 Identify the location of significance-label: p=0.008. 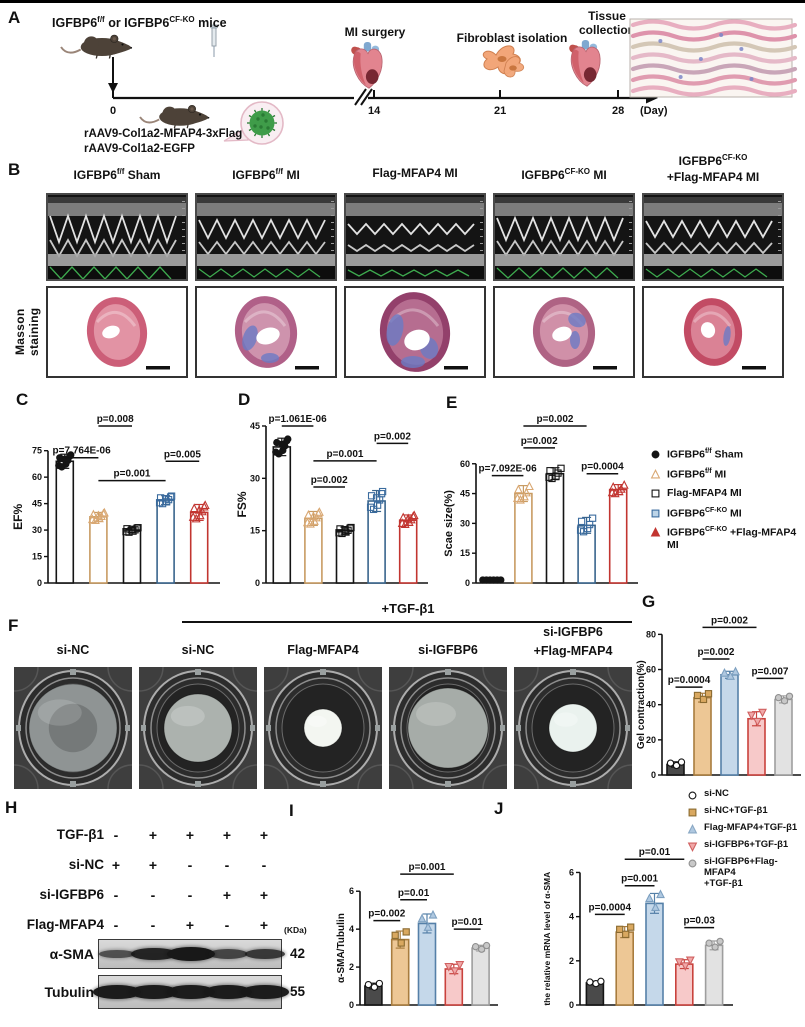
(115, 419).